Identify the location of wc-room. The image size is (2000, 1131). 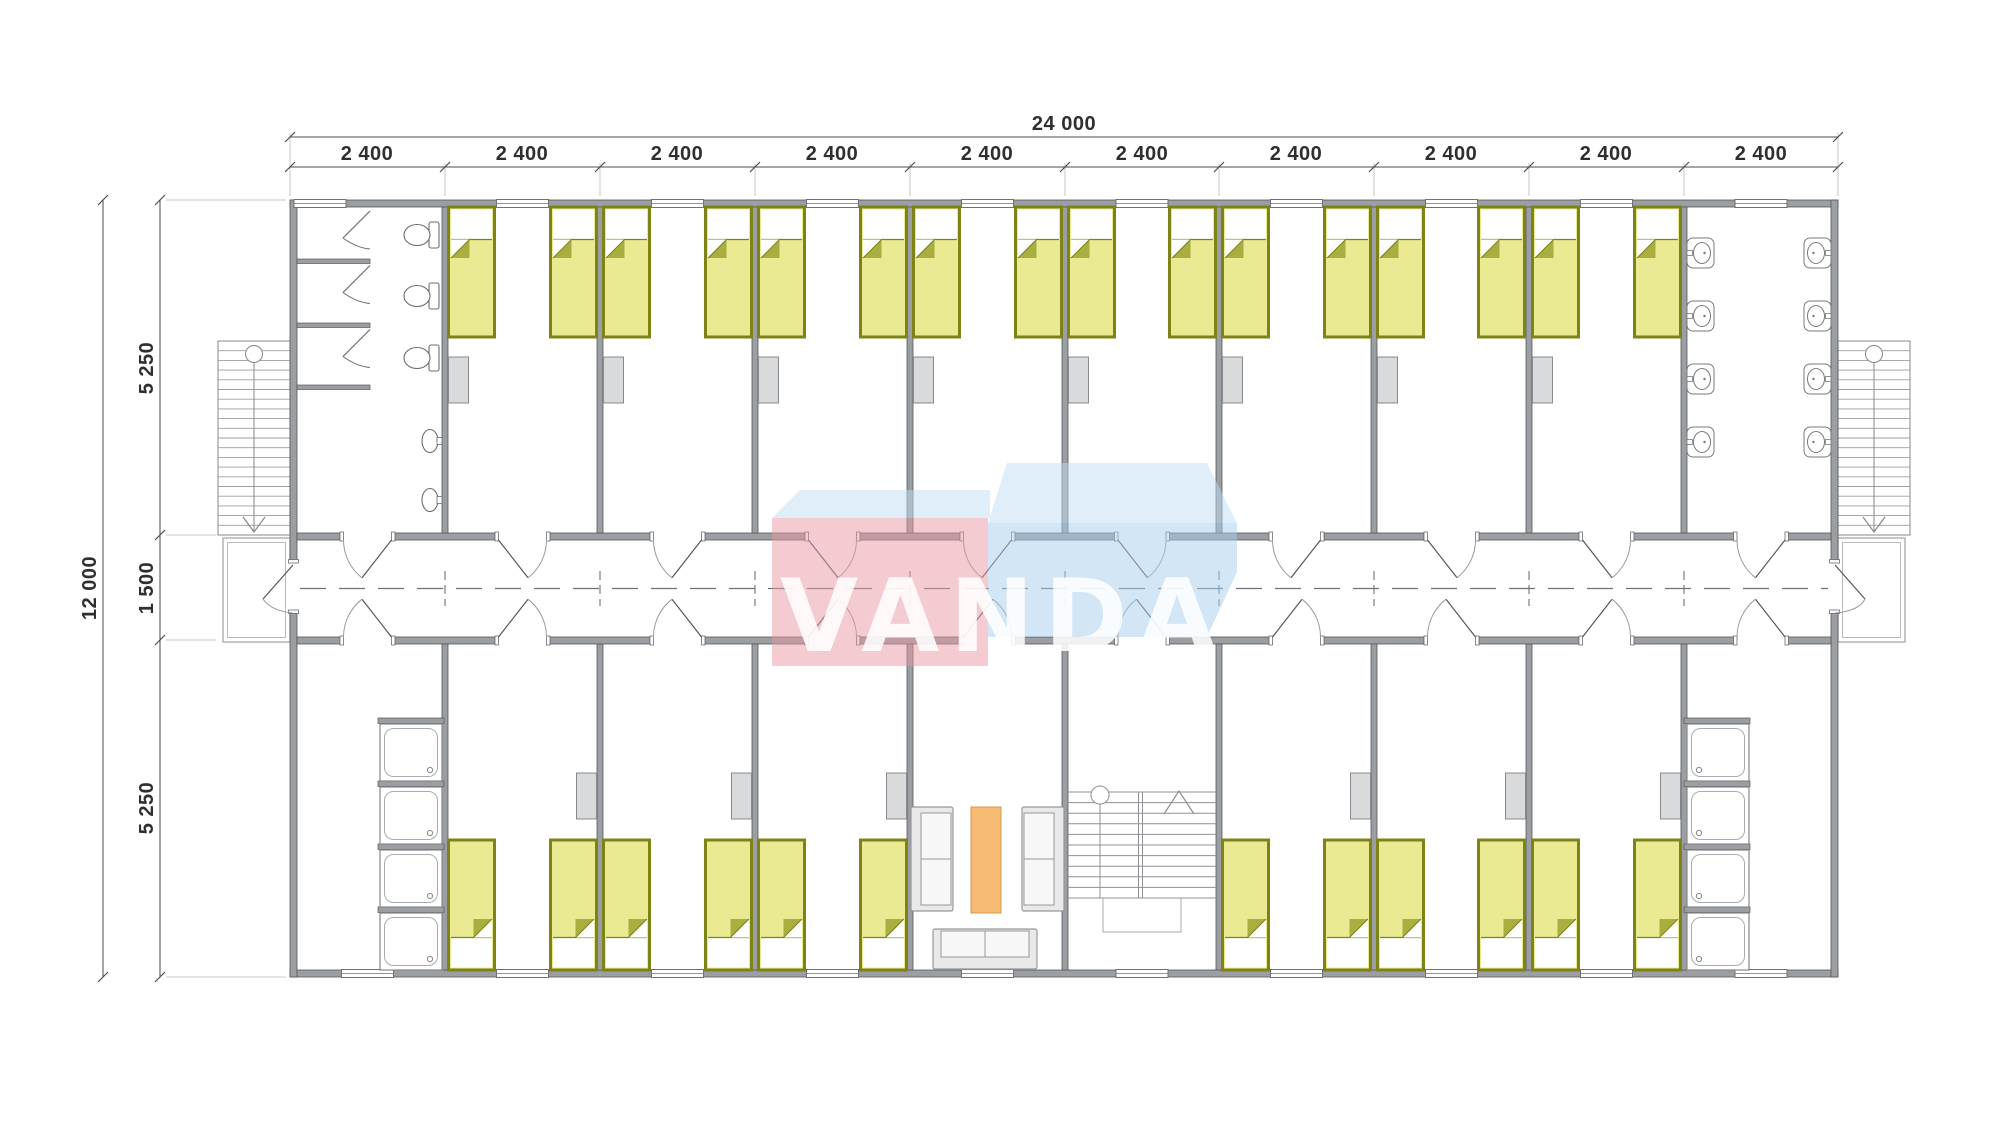
(369, 361).